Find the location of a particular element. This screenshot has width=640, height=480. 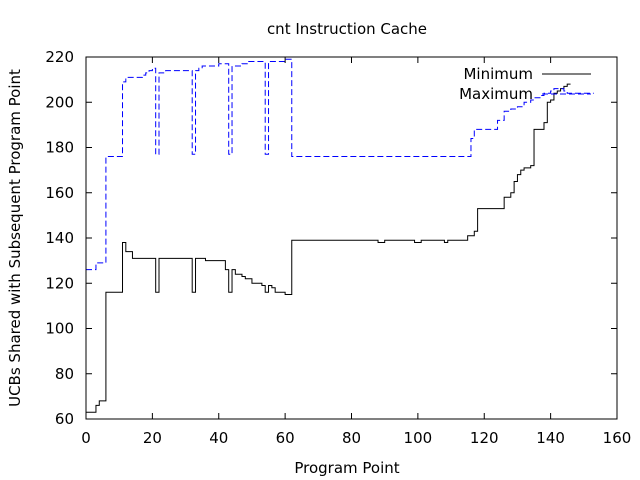

x-tick-label: 40 is located at coordinates (218, 438).